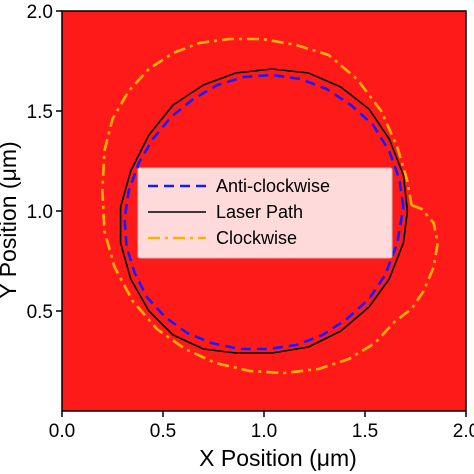 This screenshot has width=474, height=474. What do you see at coordinates (259, 212) in the screenshot?
I see `legend-label-laser-path: Laser Path` at bounding box center [259, 212].